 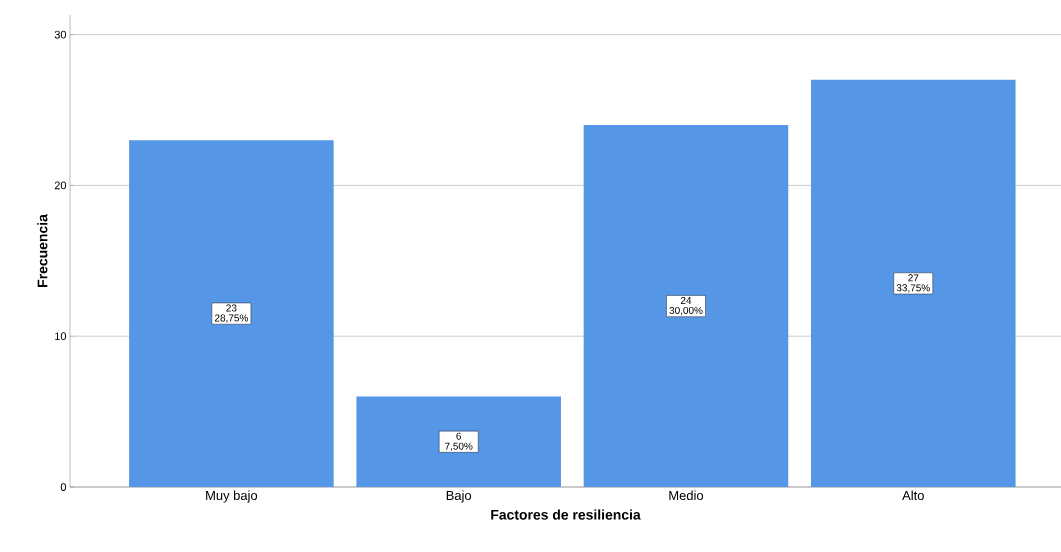 I want to click on data-label: 27 33,75%, so click(x=913, y=283).